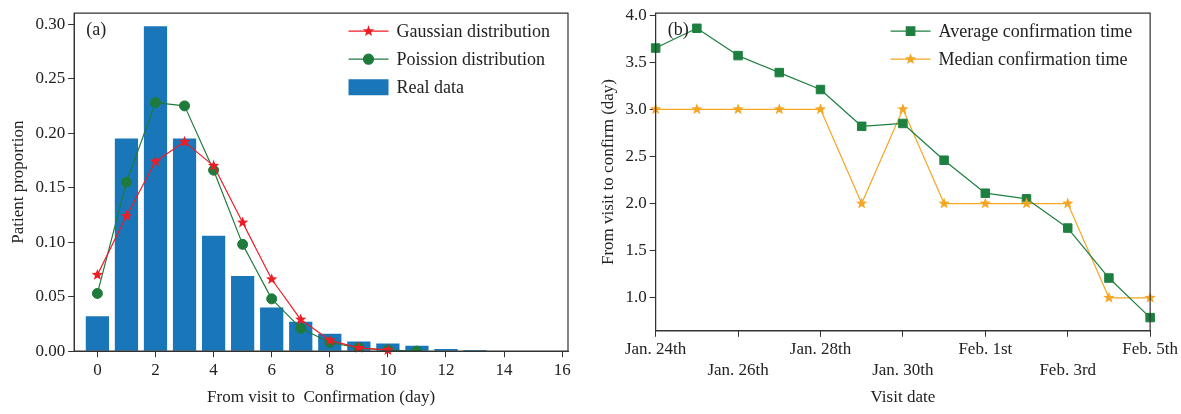 The image size is (1181, 414). Describe the element at coordinates (607, 172) in the screenshot. I see `y-axis-title: From visit to confirm (day)` at that location.